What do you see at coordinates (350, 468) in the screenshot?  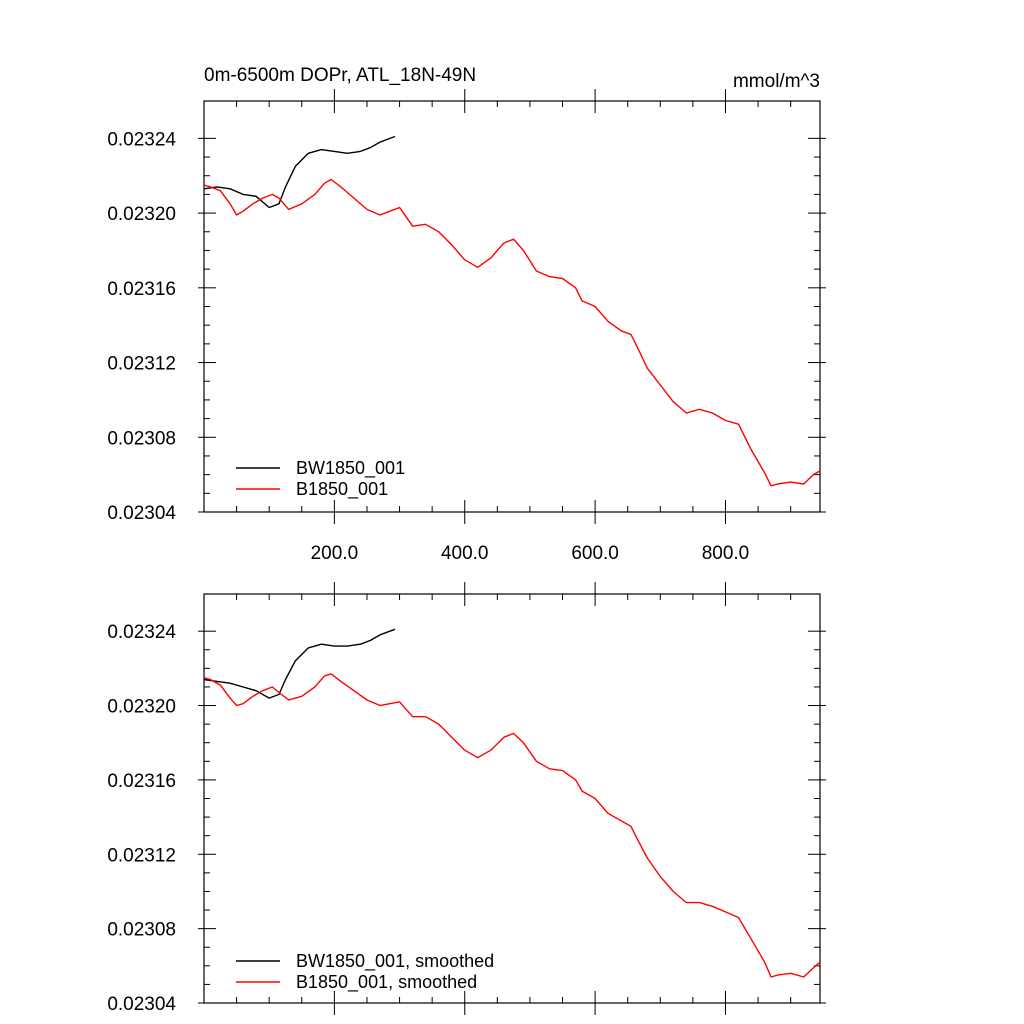 I see `legend-label: BW1850_001` at bounding box center [350, 468].